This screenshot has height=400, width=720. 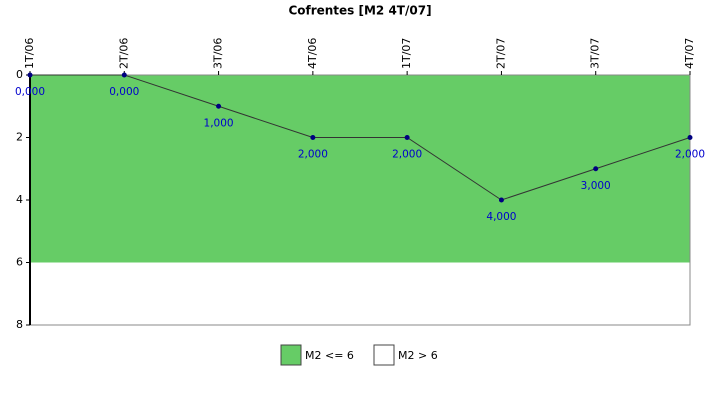 I want to click on x-tick-label: 2T/07, so click(x=500, y=53).